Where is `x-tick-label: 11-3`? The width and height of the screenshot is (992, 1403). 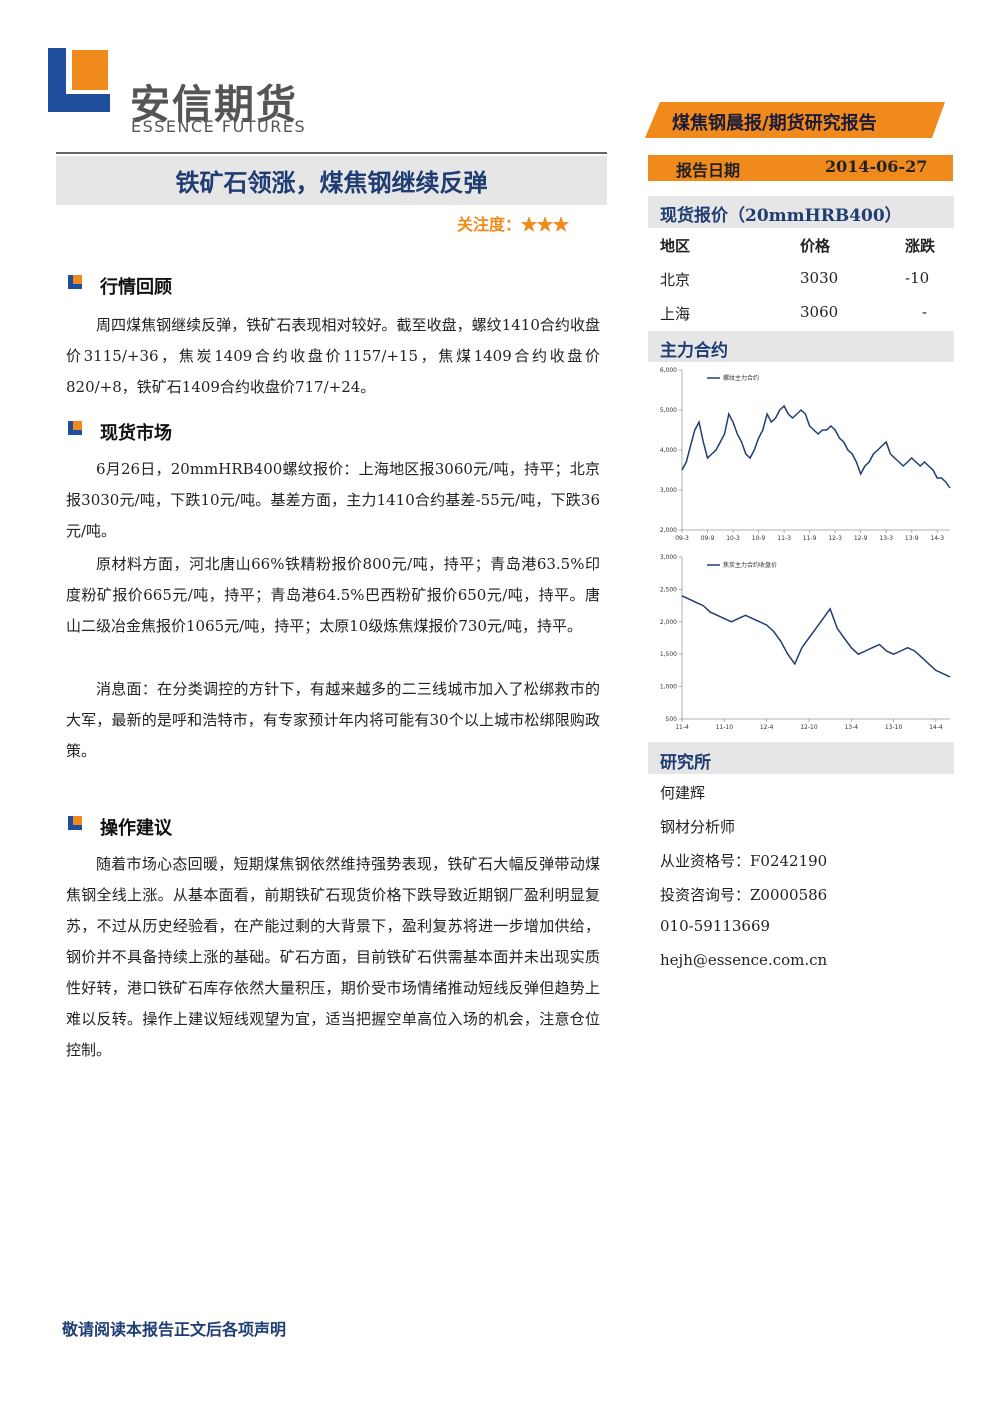 x-tick-label: 11-3 is located at coordinates (784, 538).